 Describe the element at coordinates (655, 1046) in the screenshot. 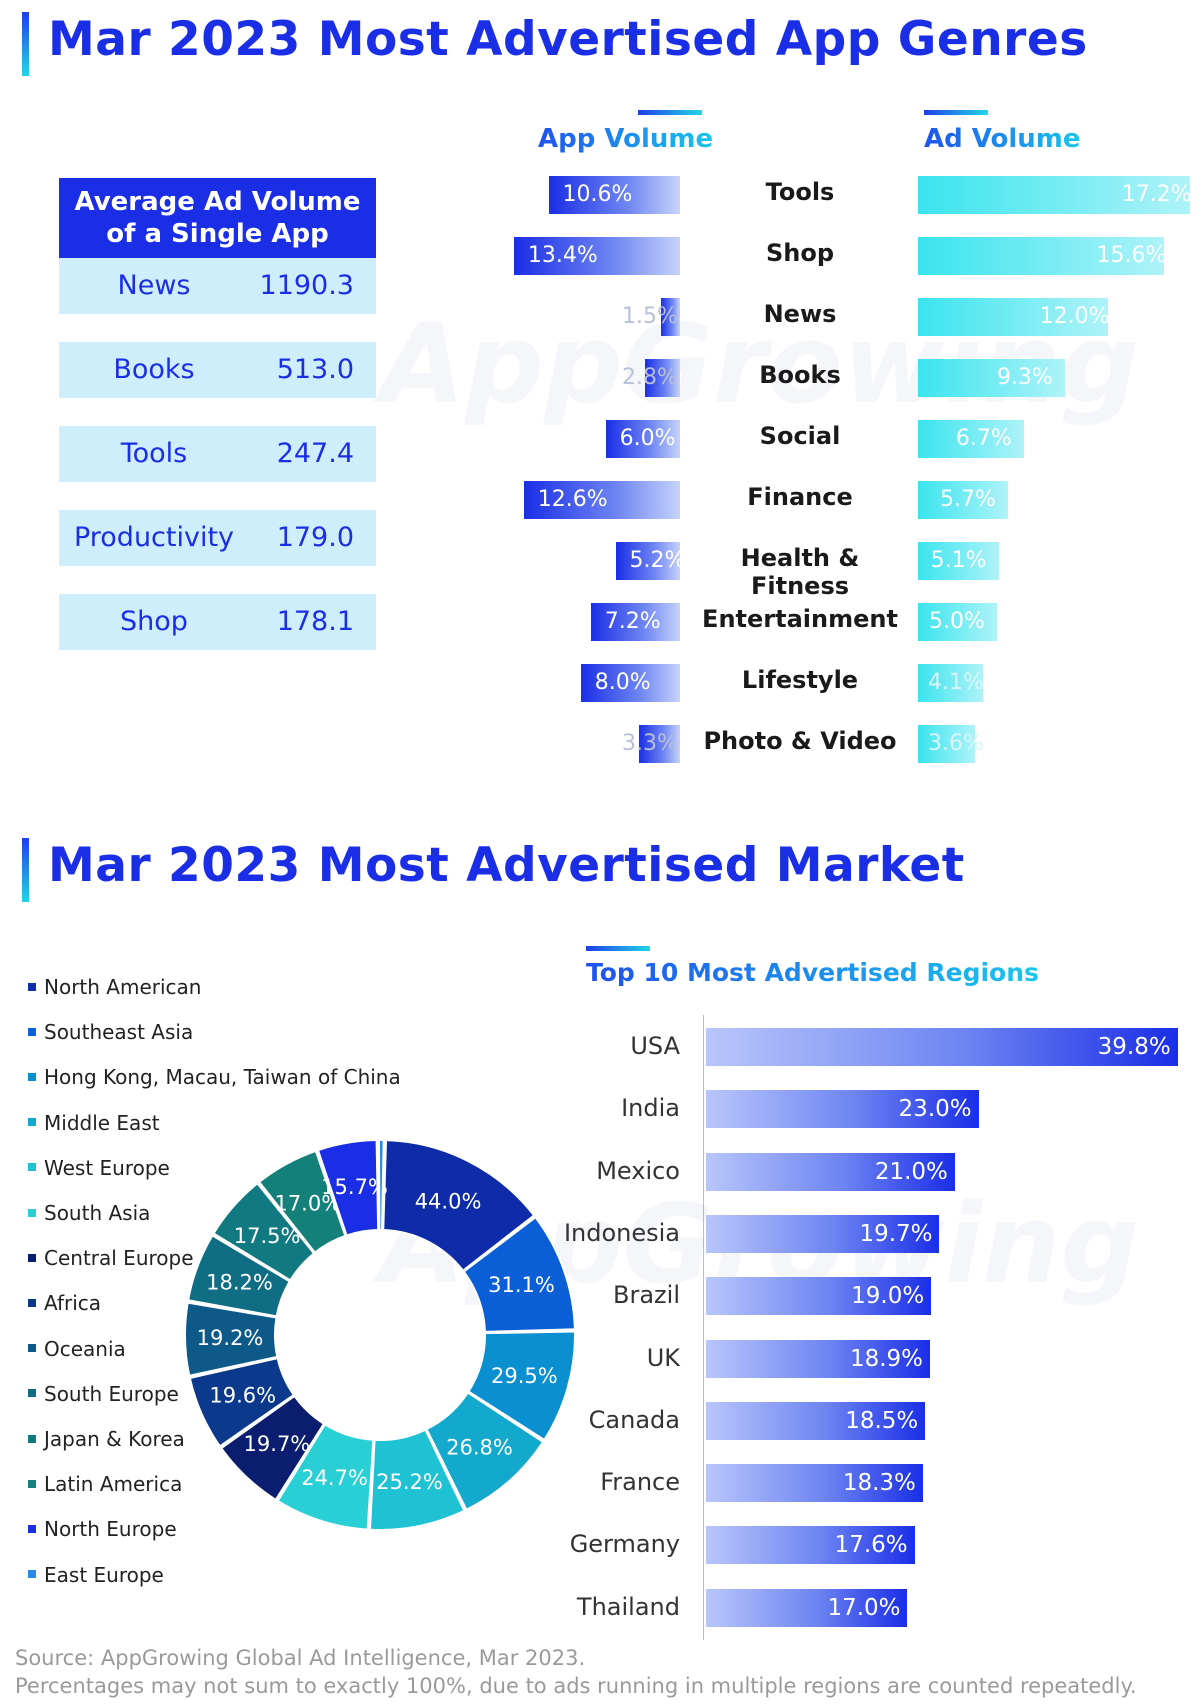

I see `region-name: USA` at that location.